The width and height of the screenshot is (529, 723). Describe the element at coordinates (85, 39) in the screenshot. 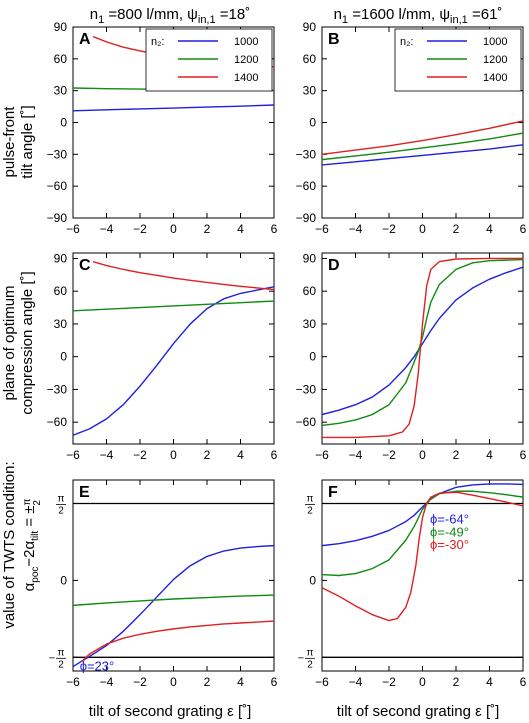

I see `panel-letter: A` at that location.